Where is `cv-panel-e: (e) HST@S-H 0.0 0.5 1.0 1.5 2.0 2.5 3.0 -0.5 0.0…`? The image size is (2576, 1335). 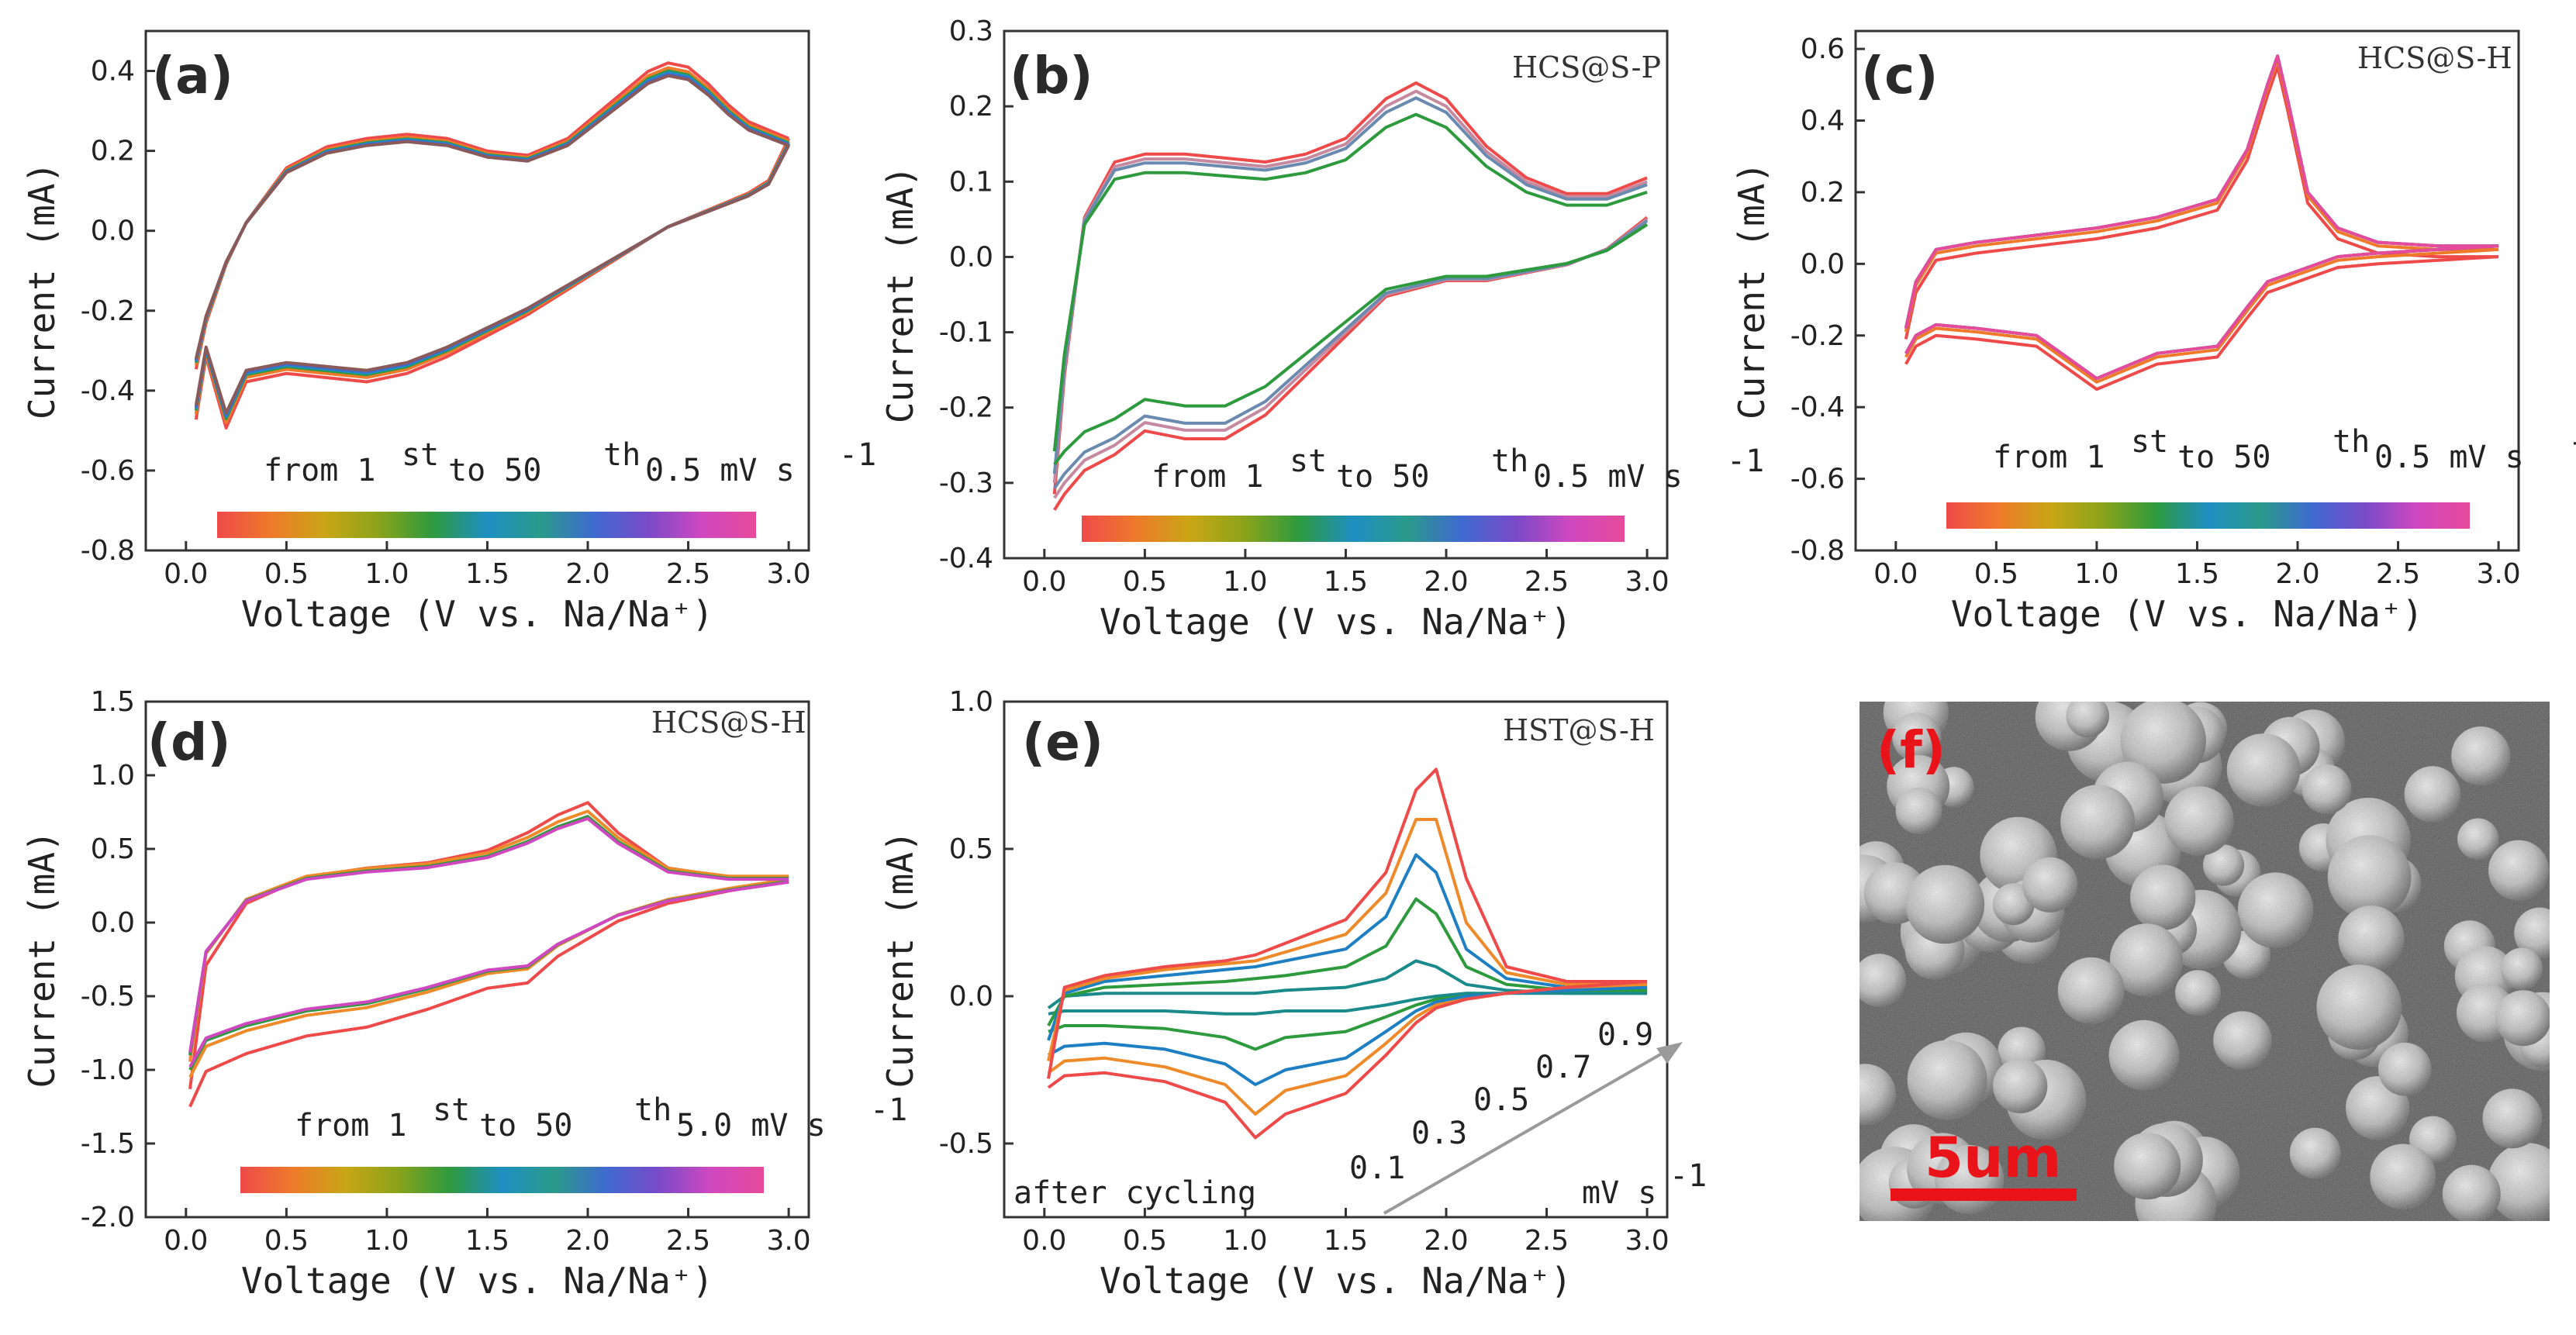
cv-panel-e: (e) HST@S-H 0.0 0.5 1.0 1.5 2.0 2.5 3.0 -0.5 0.0… is located at coordinates (1293, 994).